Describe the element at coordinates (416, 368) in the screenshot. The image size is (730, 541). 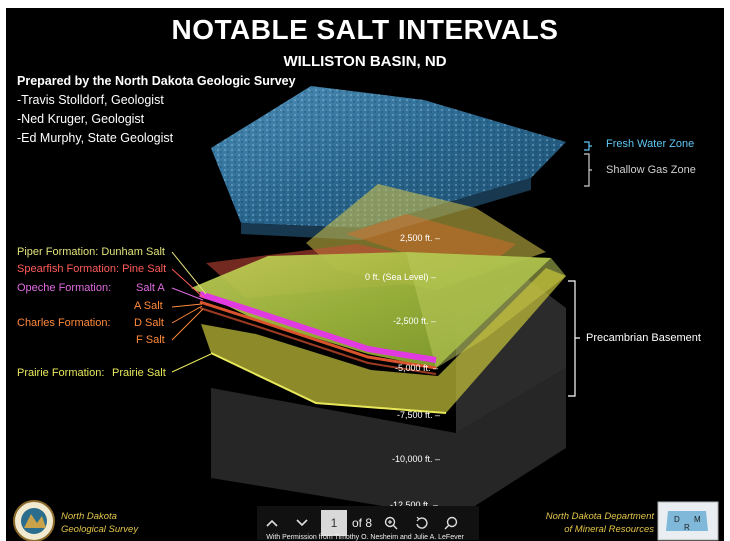
I see `depth-label: -5,000 ft. –` at that location.